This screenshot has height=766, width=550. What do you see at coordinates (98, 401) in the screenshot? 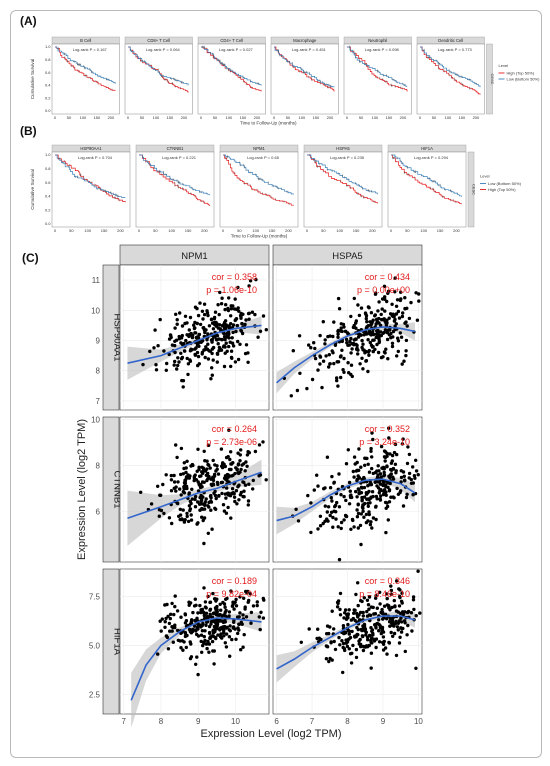
I see `y-tick-label: 7` at bounding box center [98, 401].